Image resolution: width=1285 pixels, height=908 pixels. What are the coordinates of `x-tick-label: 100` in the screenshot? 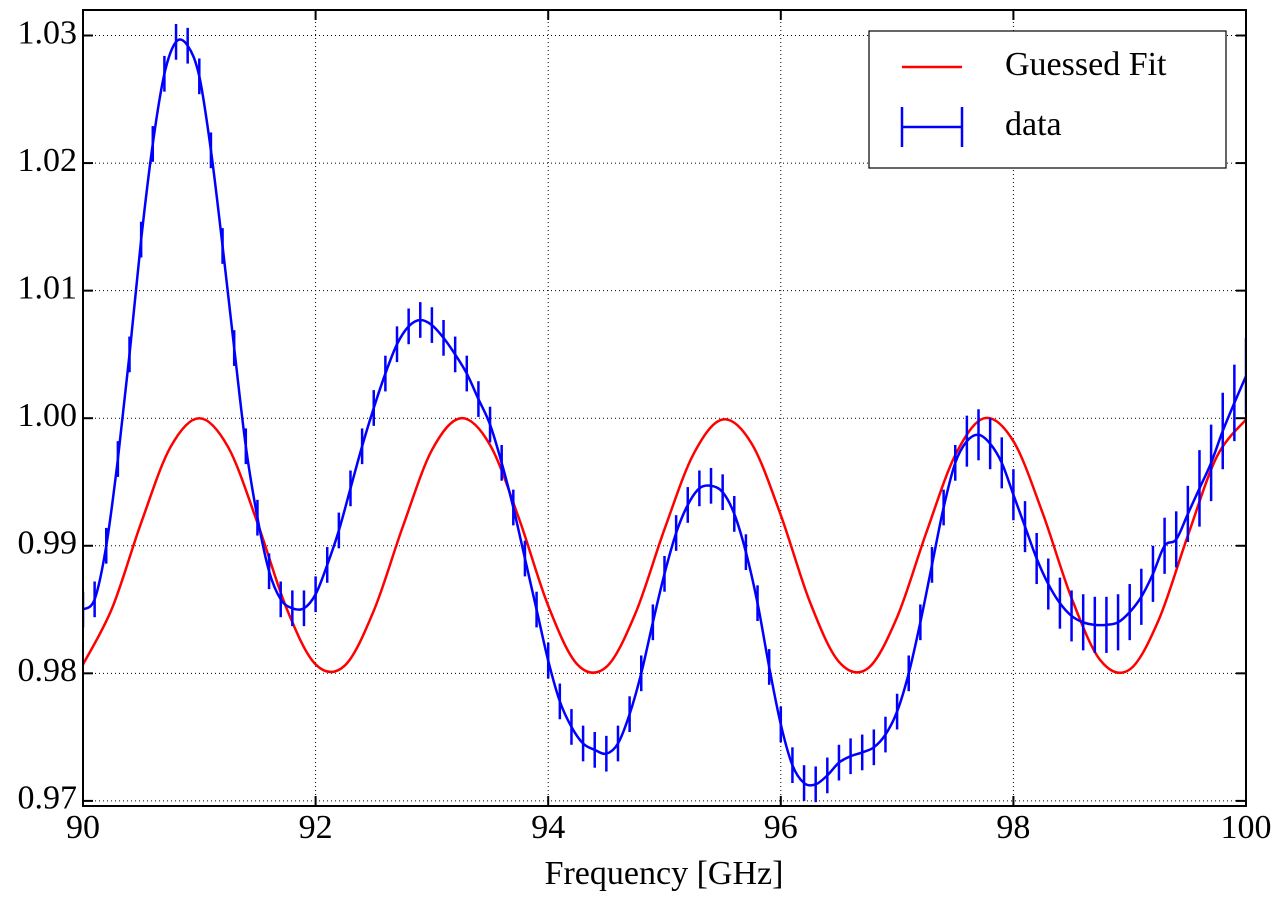 It's located at (1246, 827).